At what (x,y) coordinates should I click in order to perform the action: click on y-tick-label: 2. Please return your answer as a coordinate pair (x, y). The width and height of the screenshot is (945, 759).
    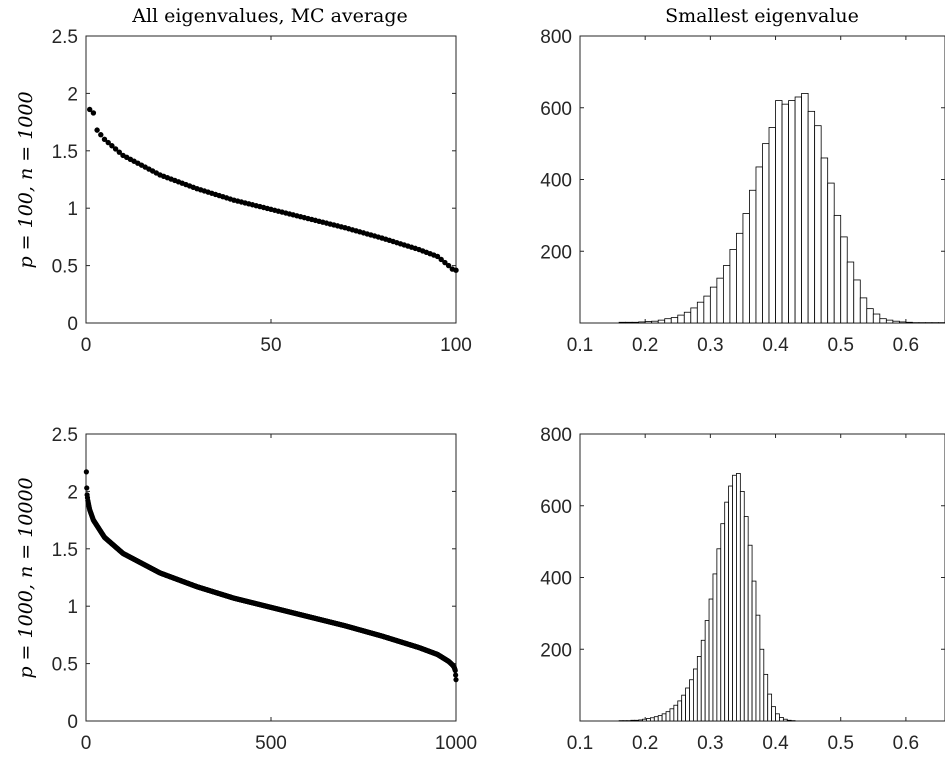
    Looking at the image, I should click on (72, 492).